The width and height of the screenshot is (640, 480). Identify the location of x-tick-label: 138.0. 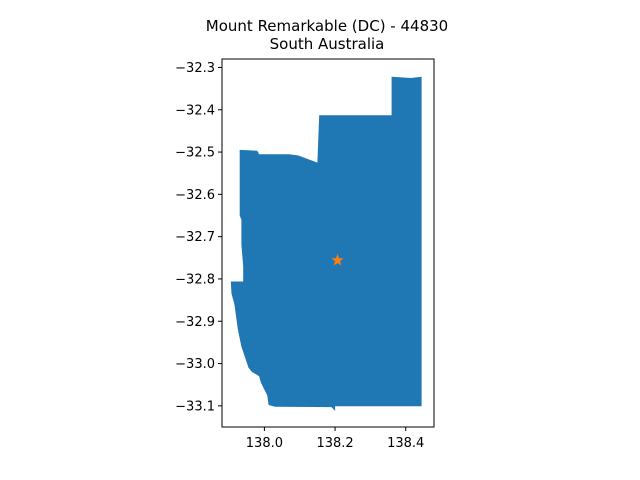
(264, 443).